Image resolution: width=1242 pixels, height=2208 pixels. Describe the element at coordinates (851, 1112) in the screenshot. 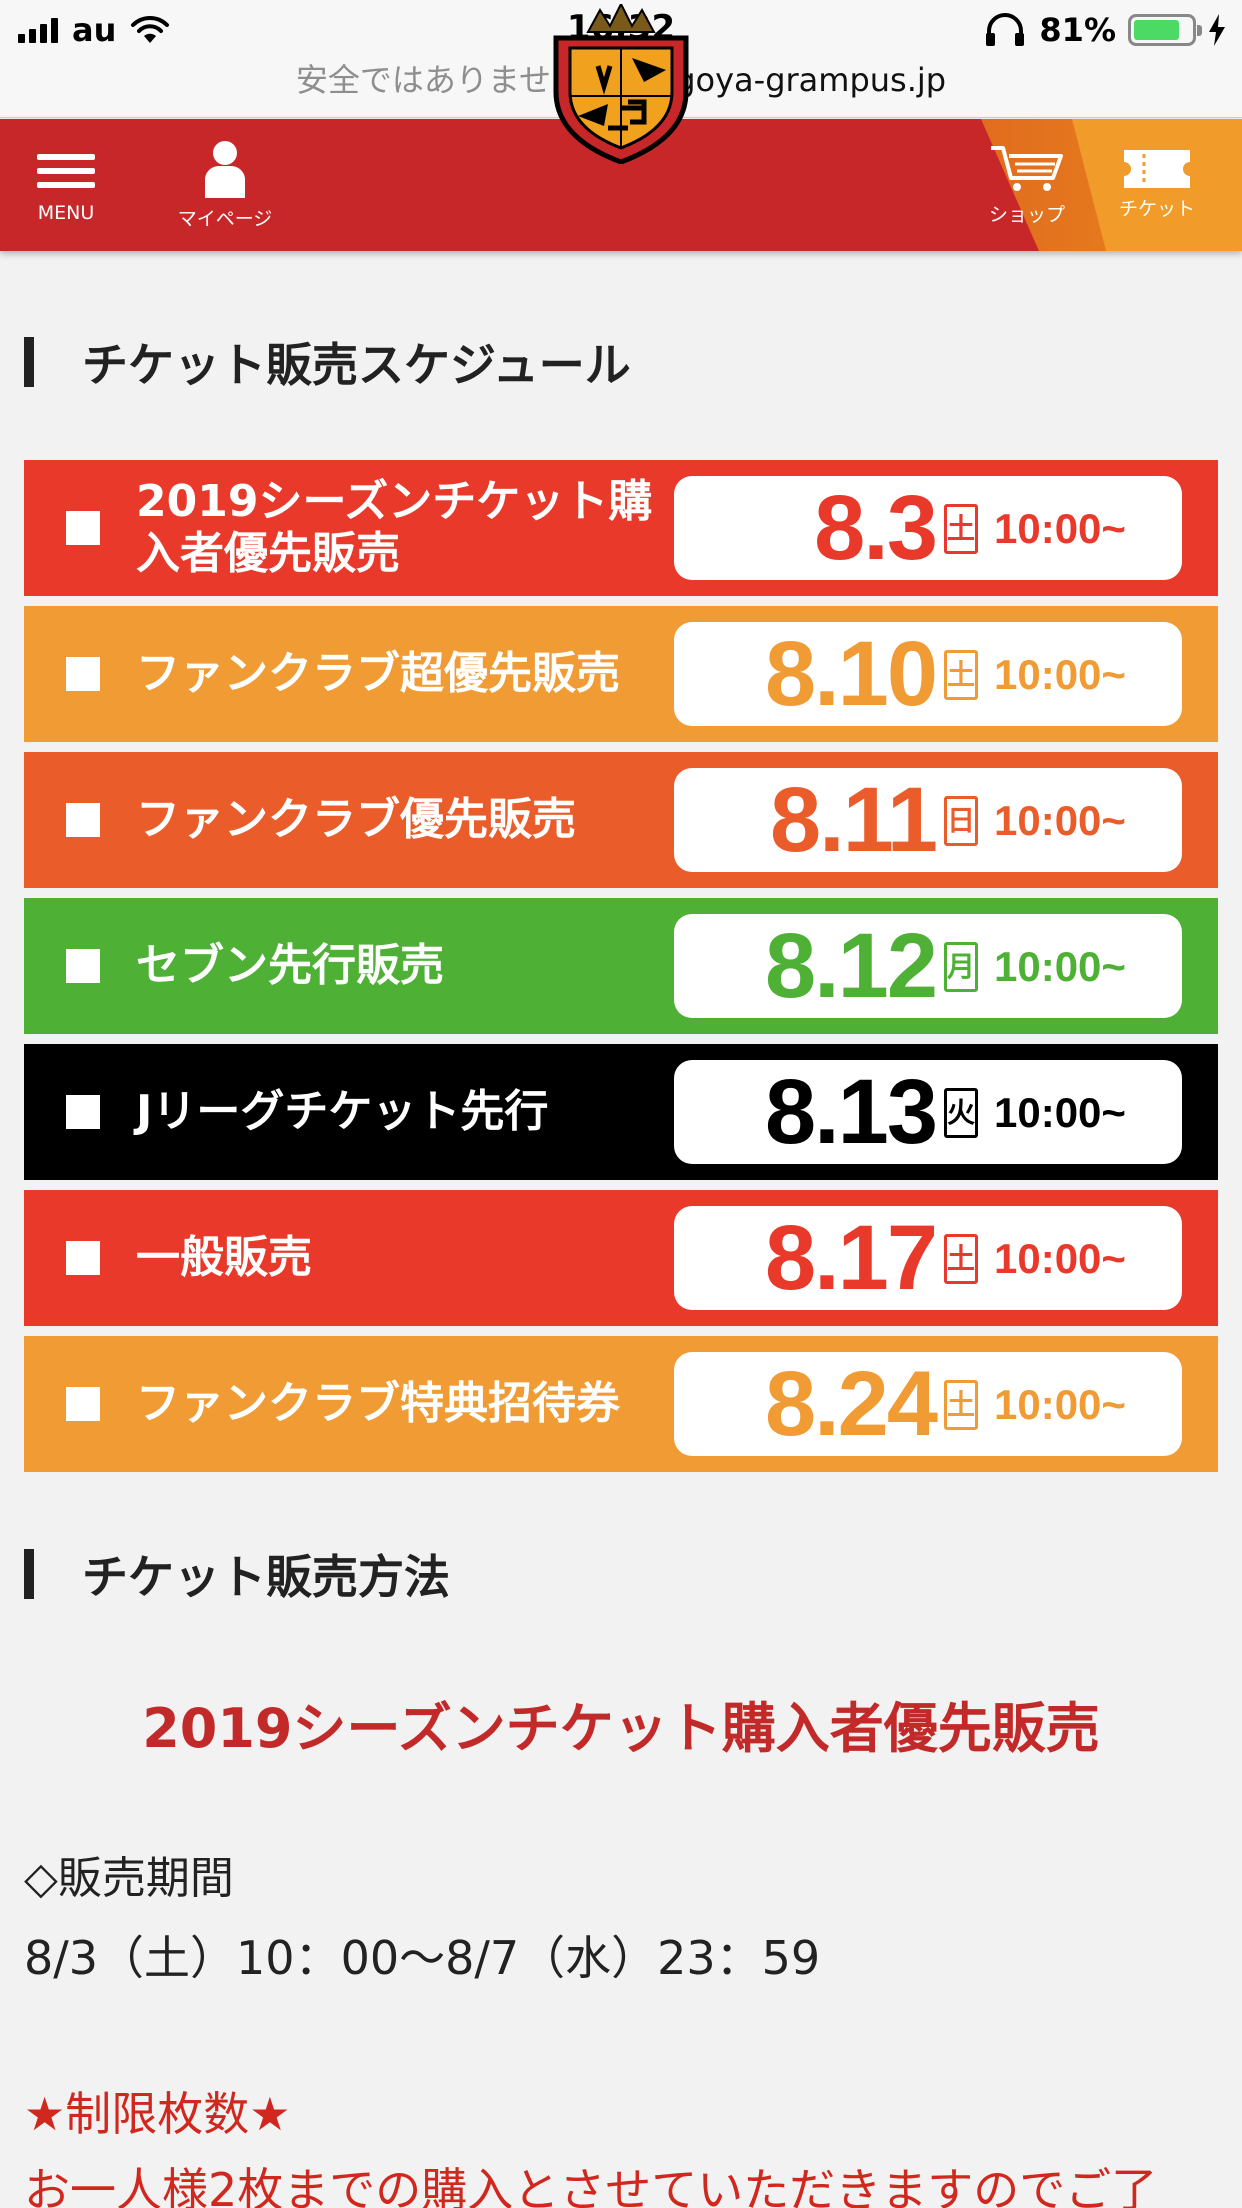

I see `schedule-date: 8.13` at that location.